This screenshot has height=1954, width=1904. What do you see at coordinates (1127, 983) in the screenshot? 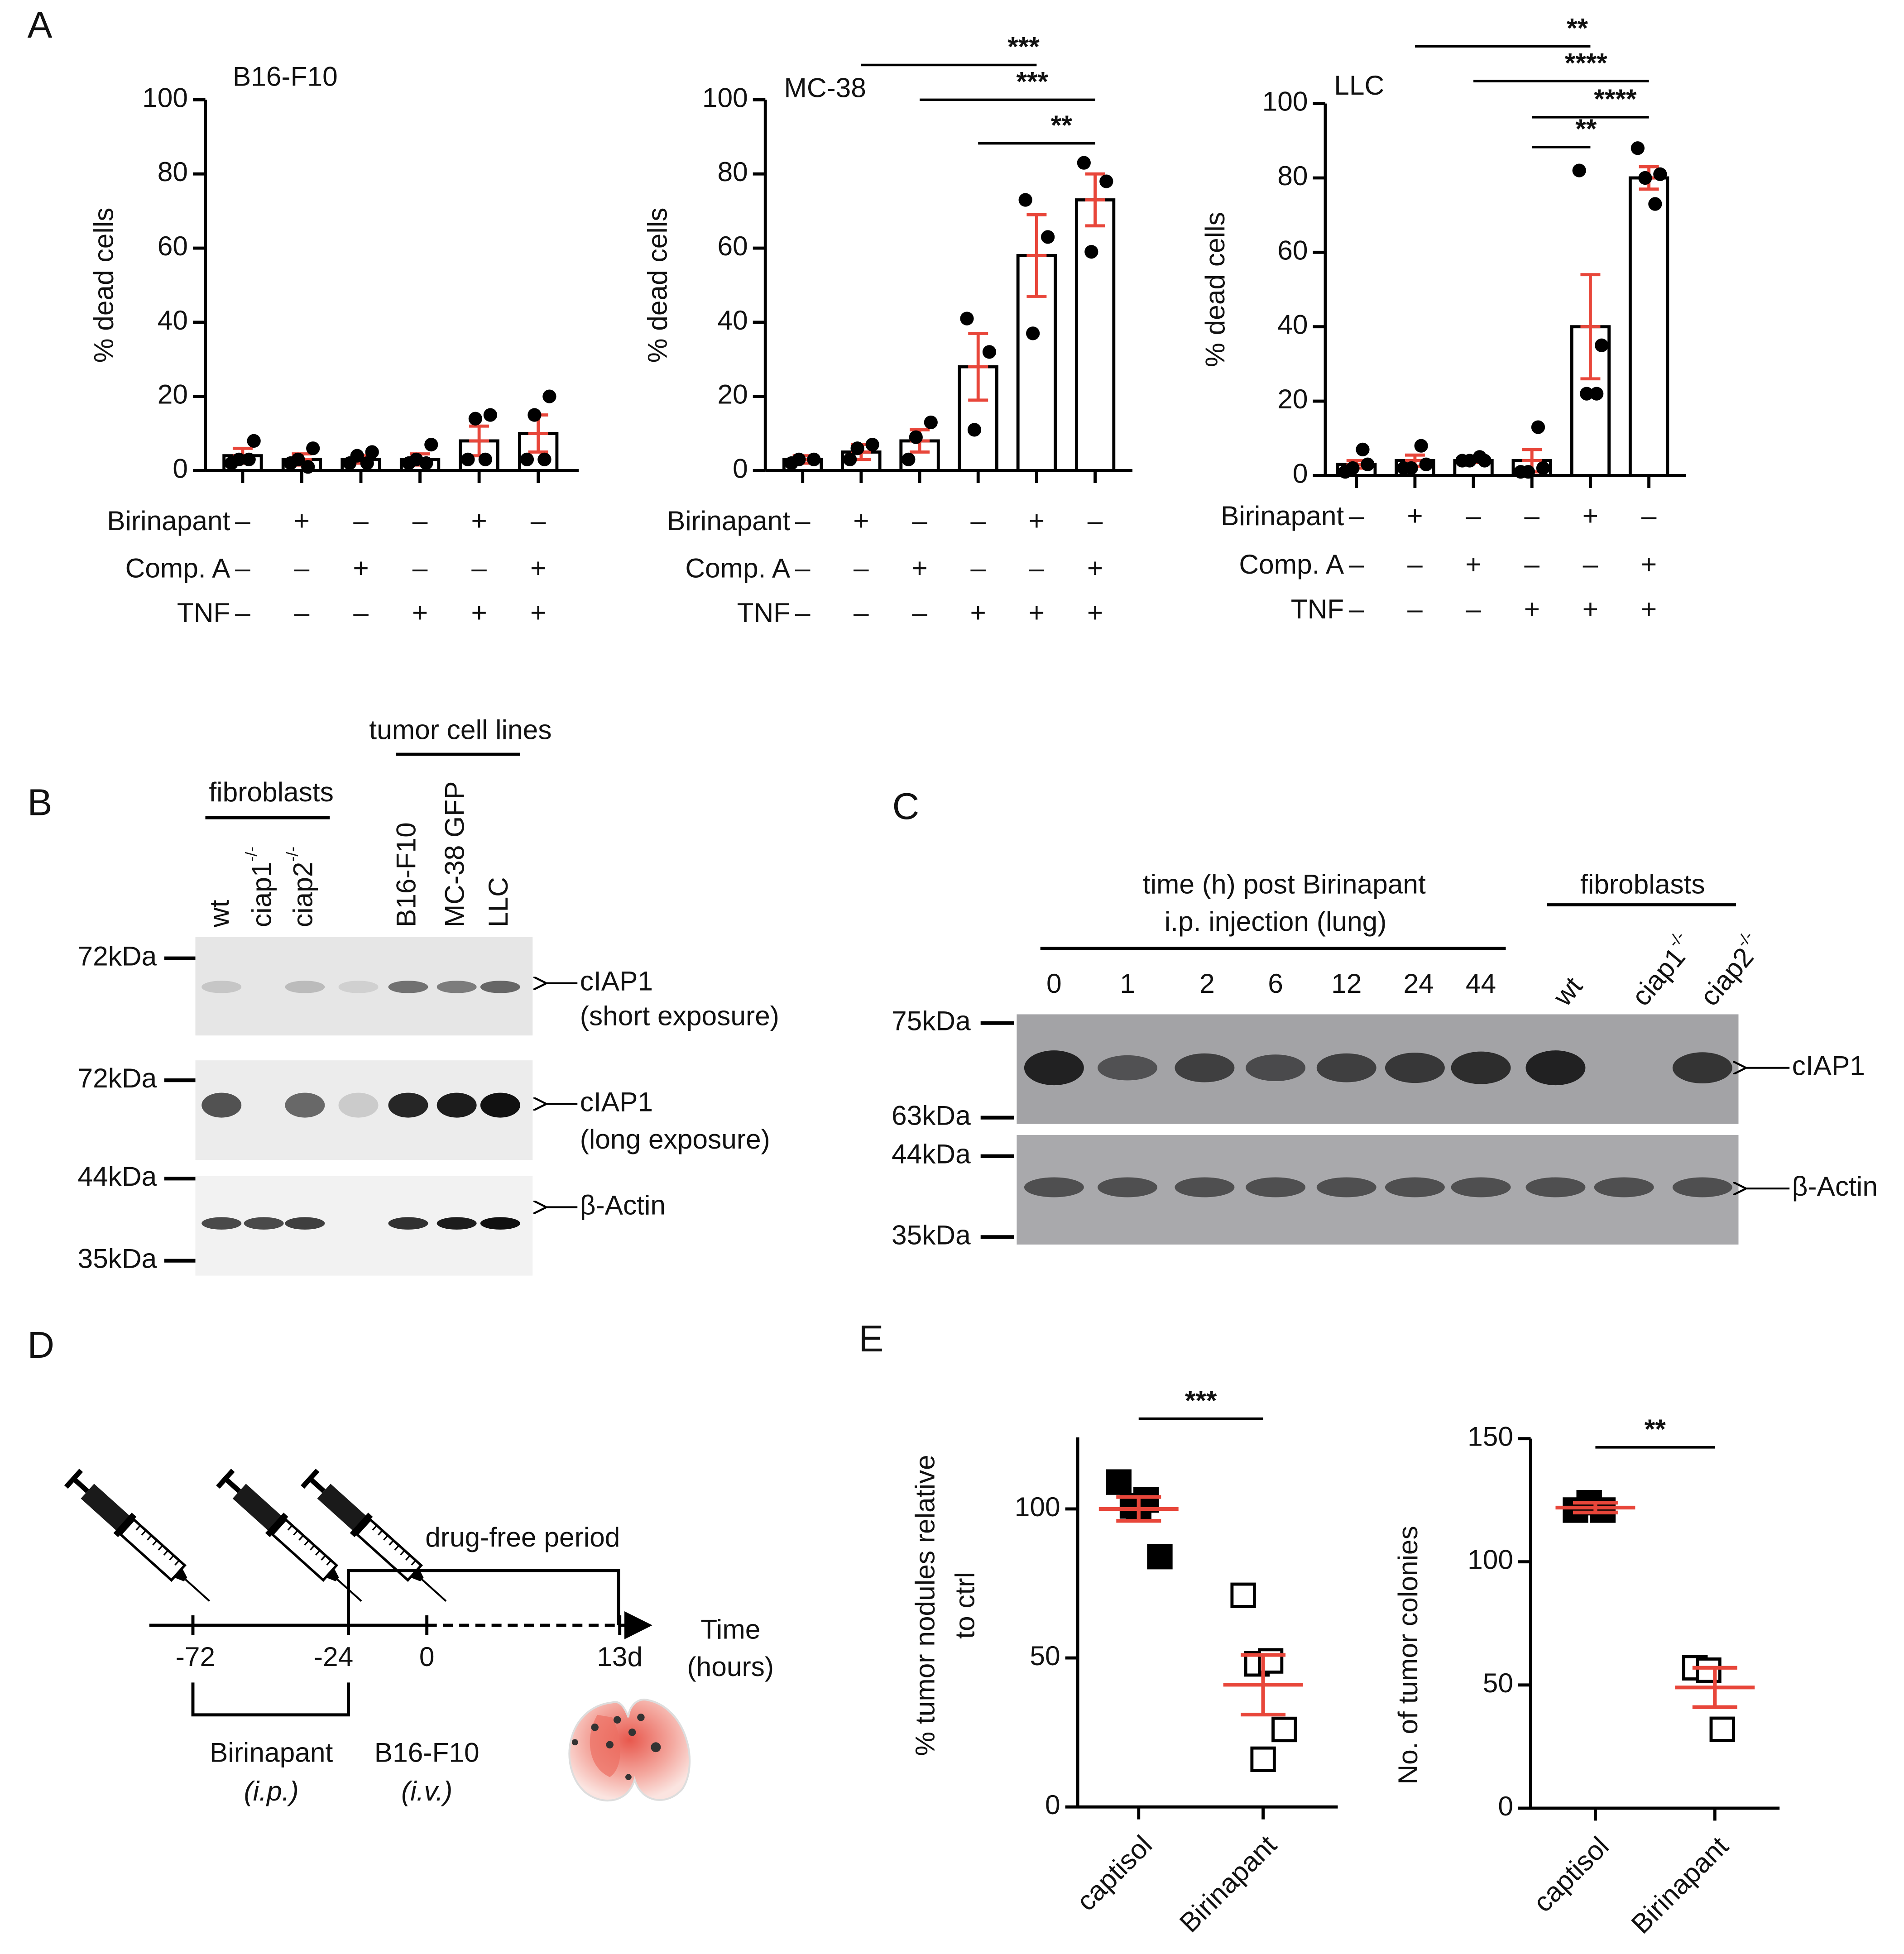
I see `lane-label: 1` at bounding box center [1127, 983].